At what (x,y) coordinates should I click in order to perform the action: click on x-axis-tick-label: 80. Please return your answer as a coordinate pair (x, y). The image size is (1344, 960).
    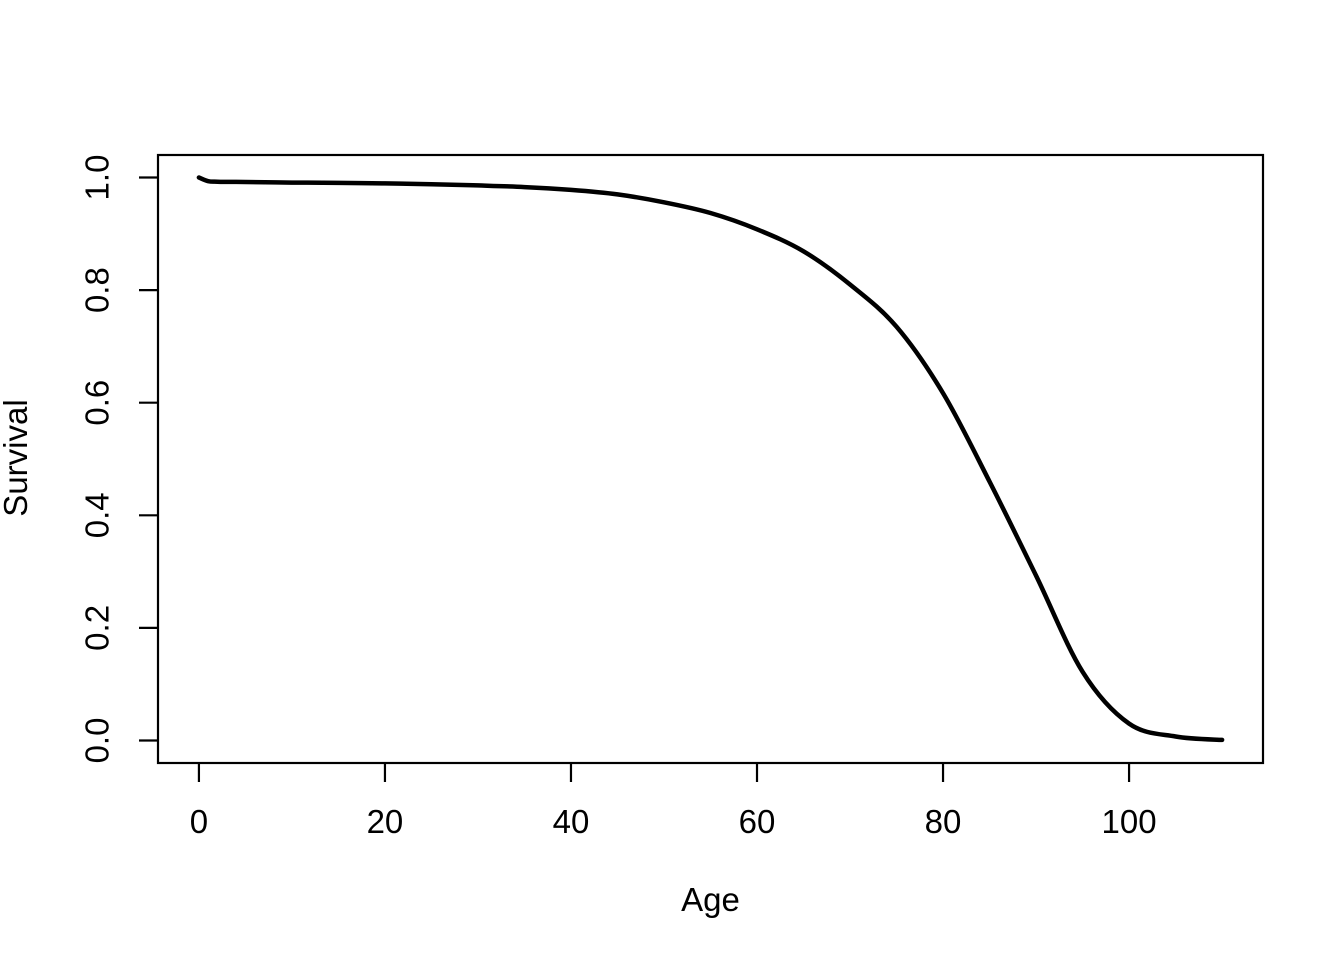
    Looking at the image, I should click on (943, 821).